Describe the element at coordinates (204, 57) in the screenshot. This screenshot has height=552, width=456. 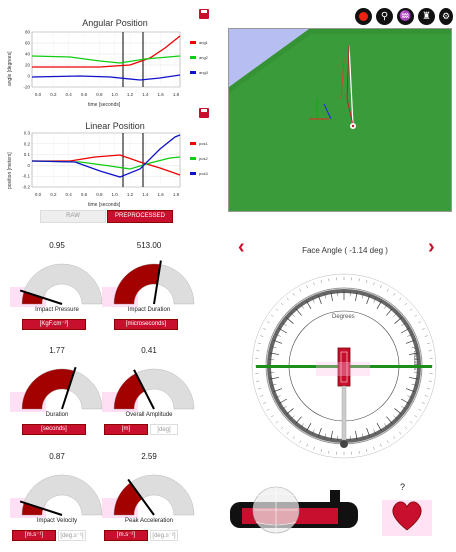
I see `legend-label: ang2` at that location.